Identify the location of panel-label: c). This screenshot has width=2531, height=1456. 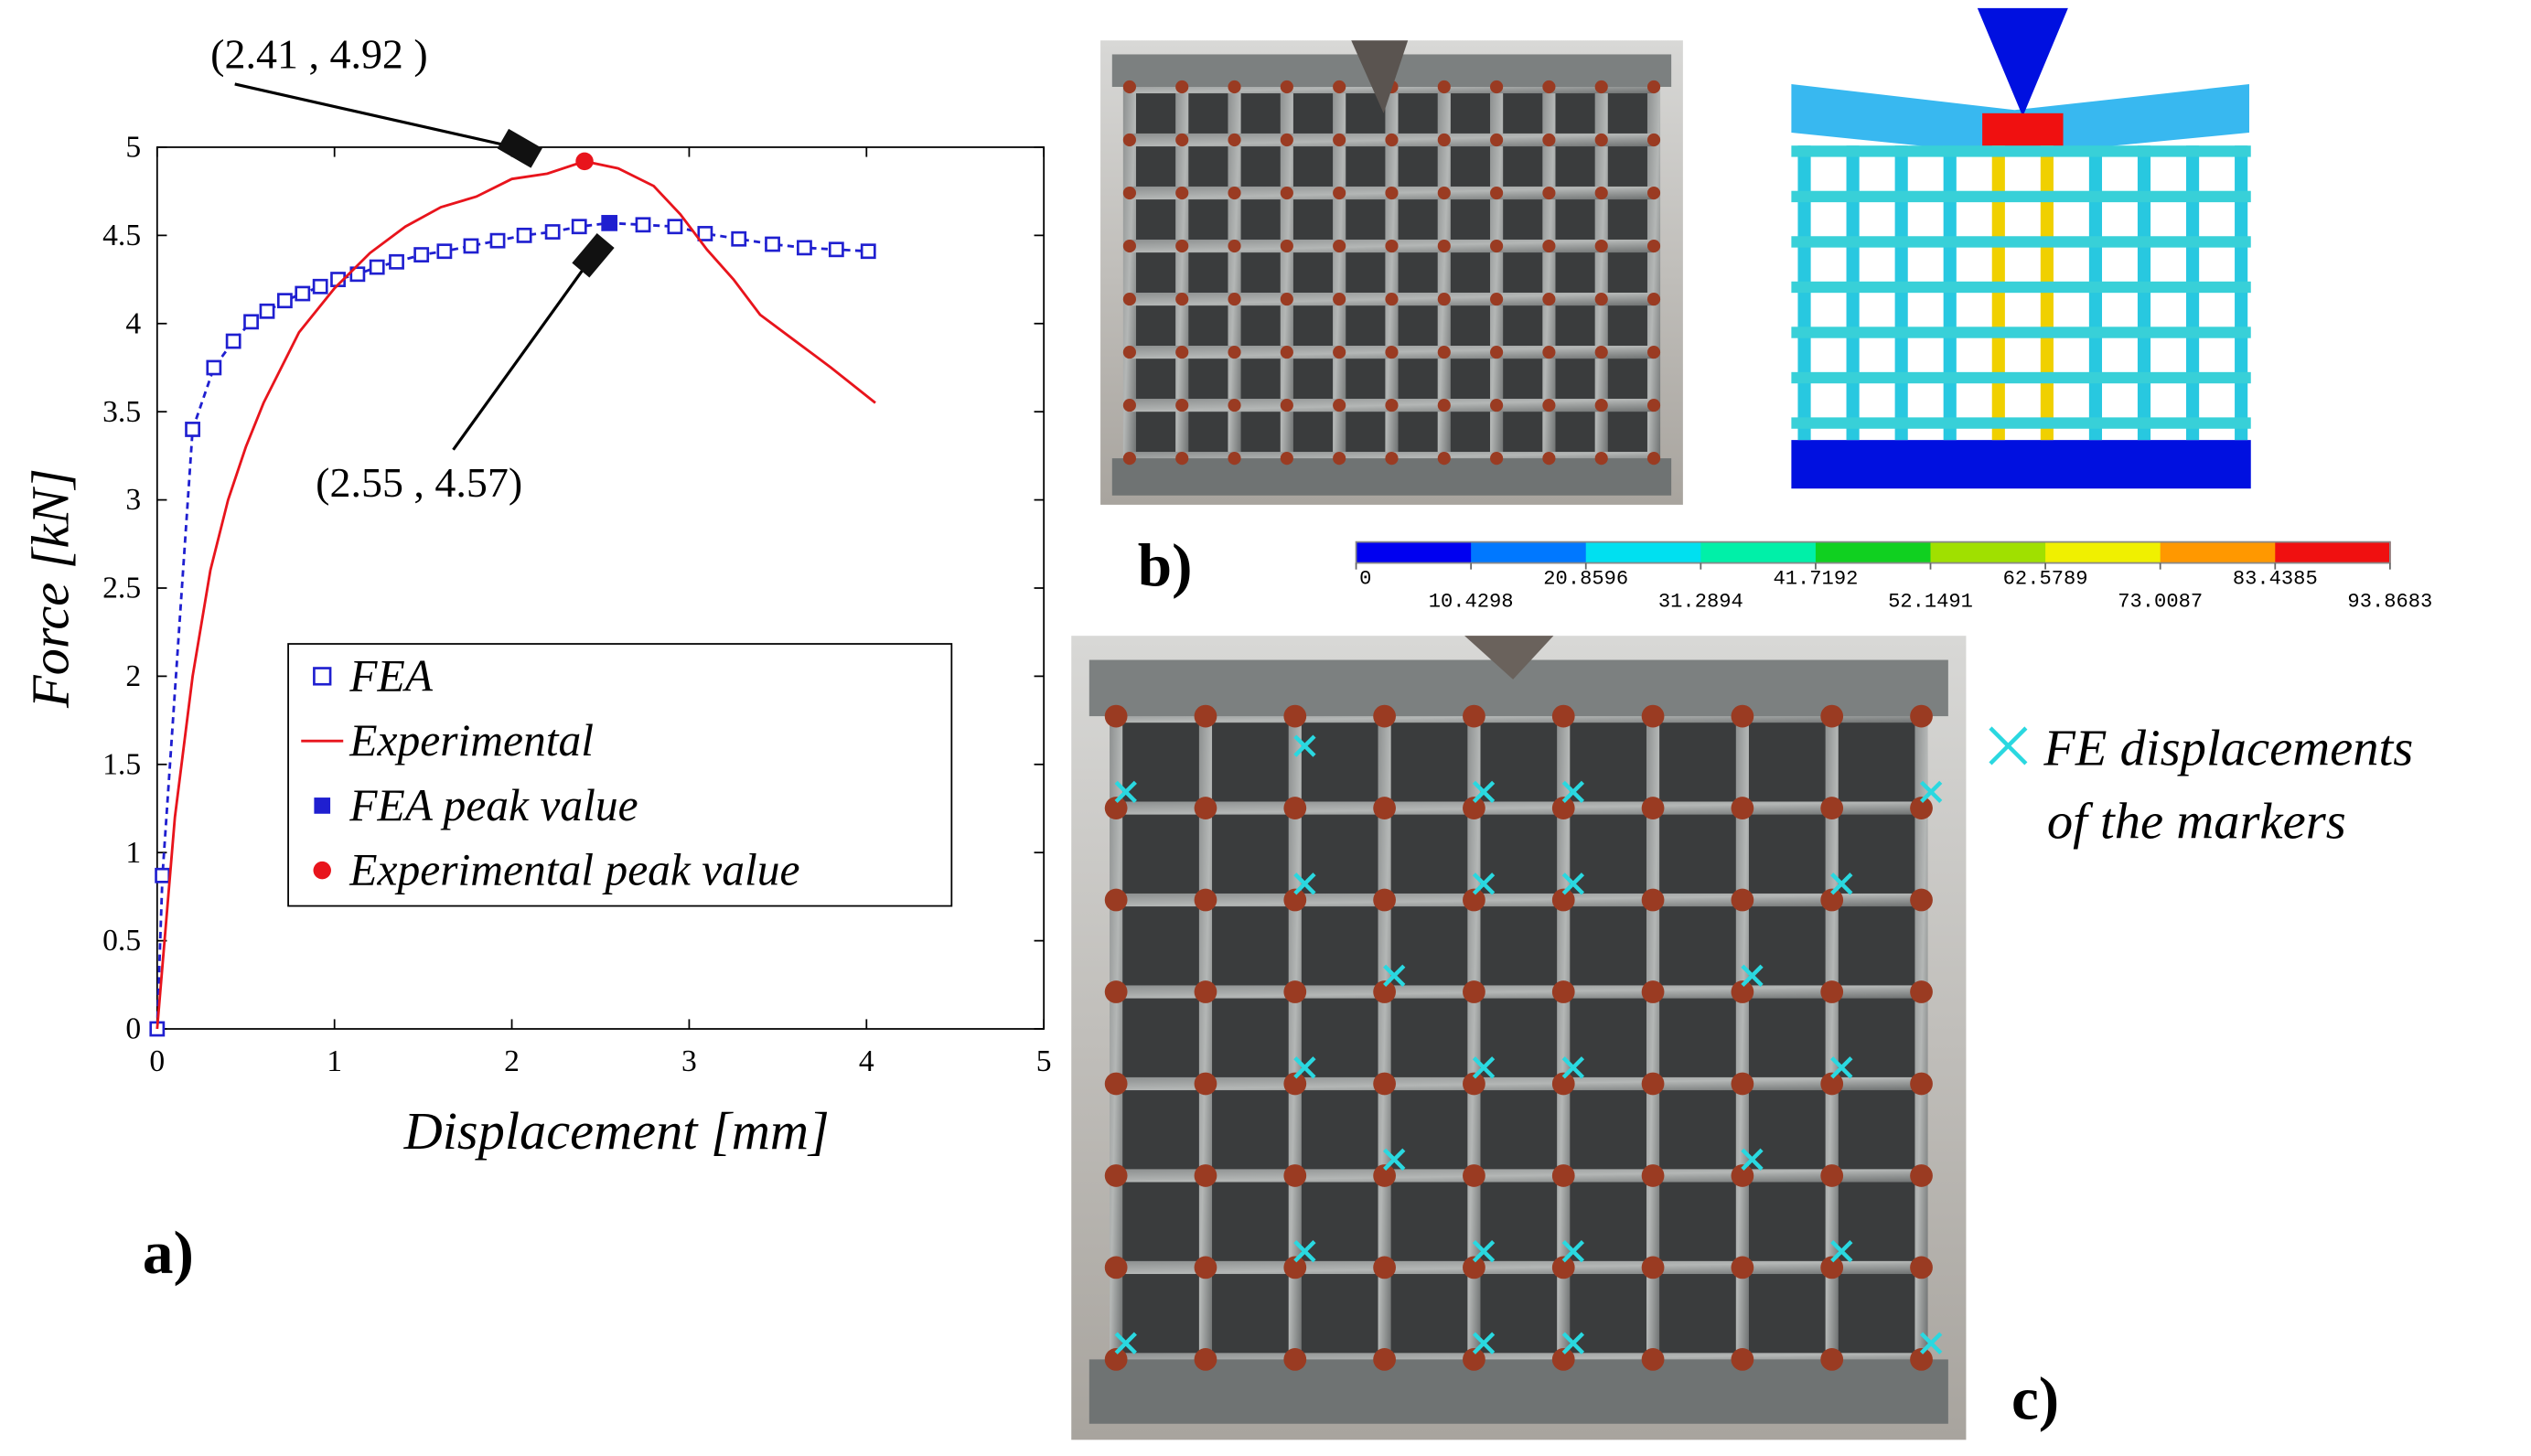
(2035, 1398).